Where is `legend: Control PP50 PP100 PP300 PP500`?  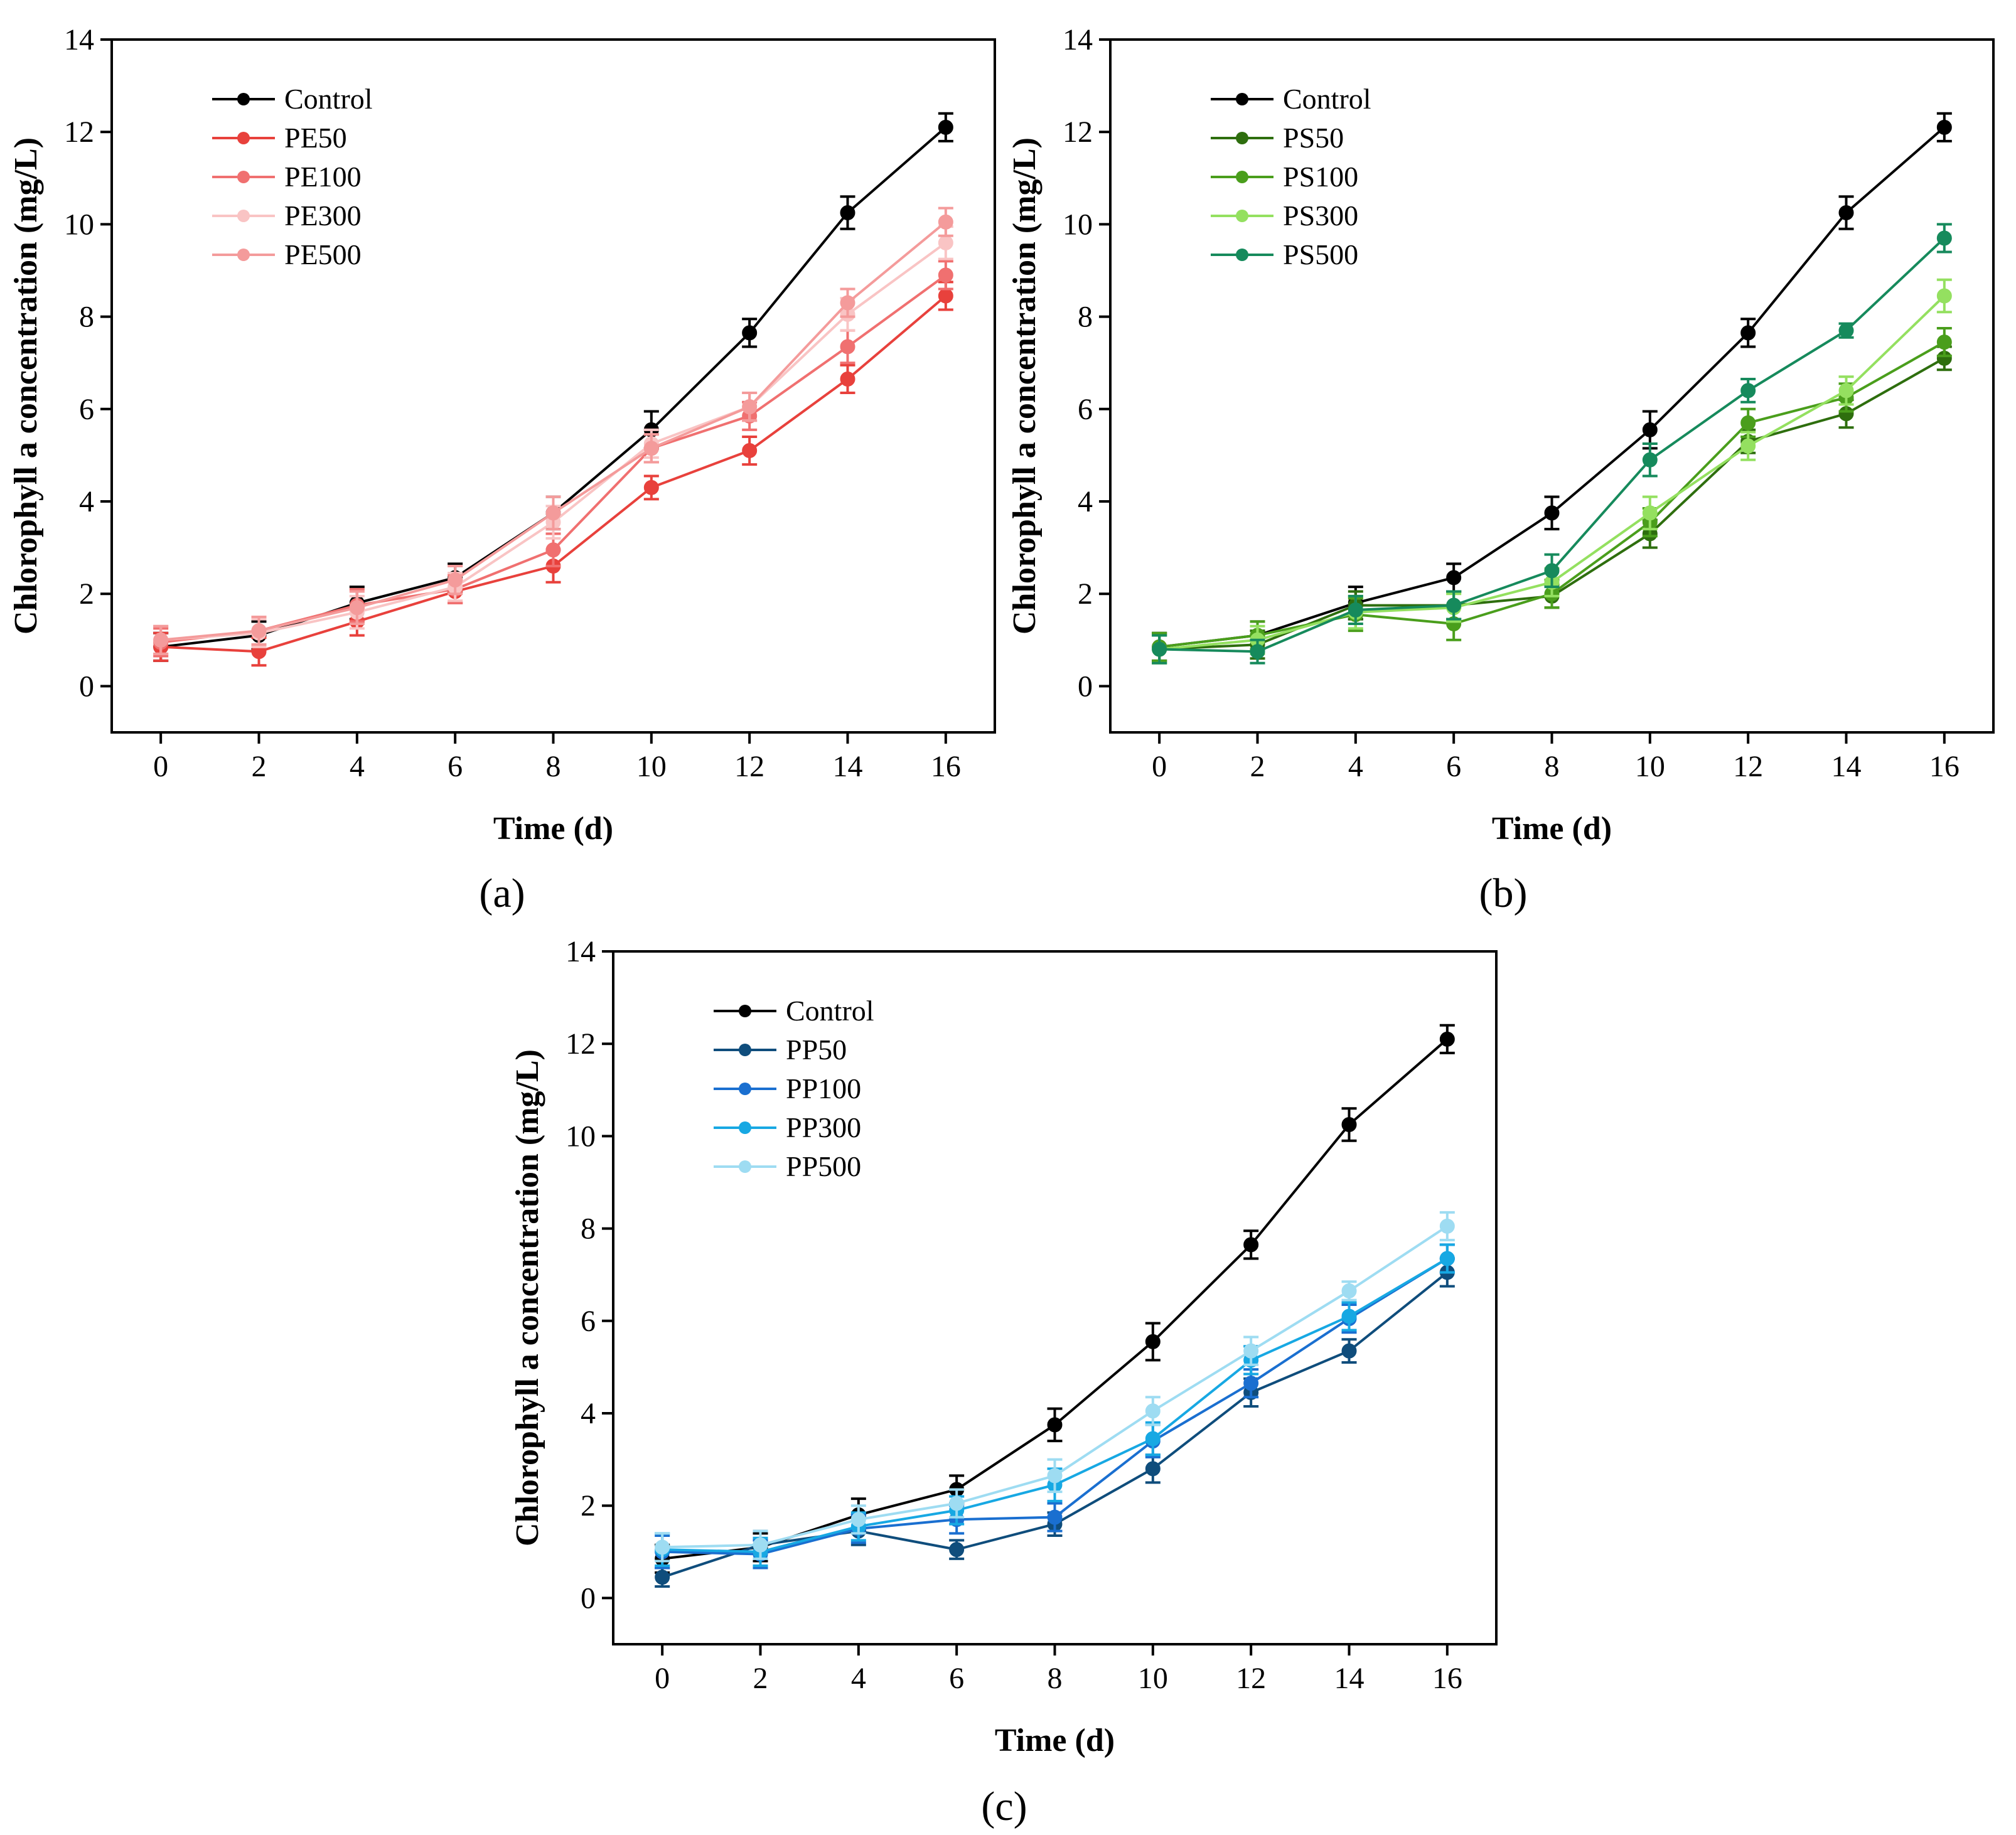
legend: Control PP50 PP100 PP300 PP500 is located at coordinates (794, 1088).